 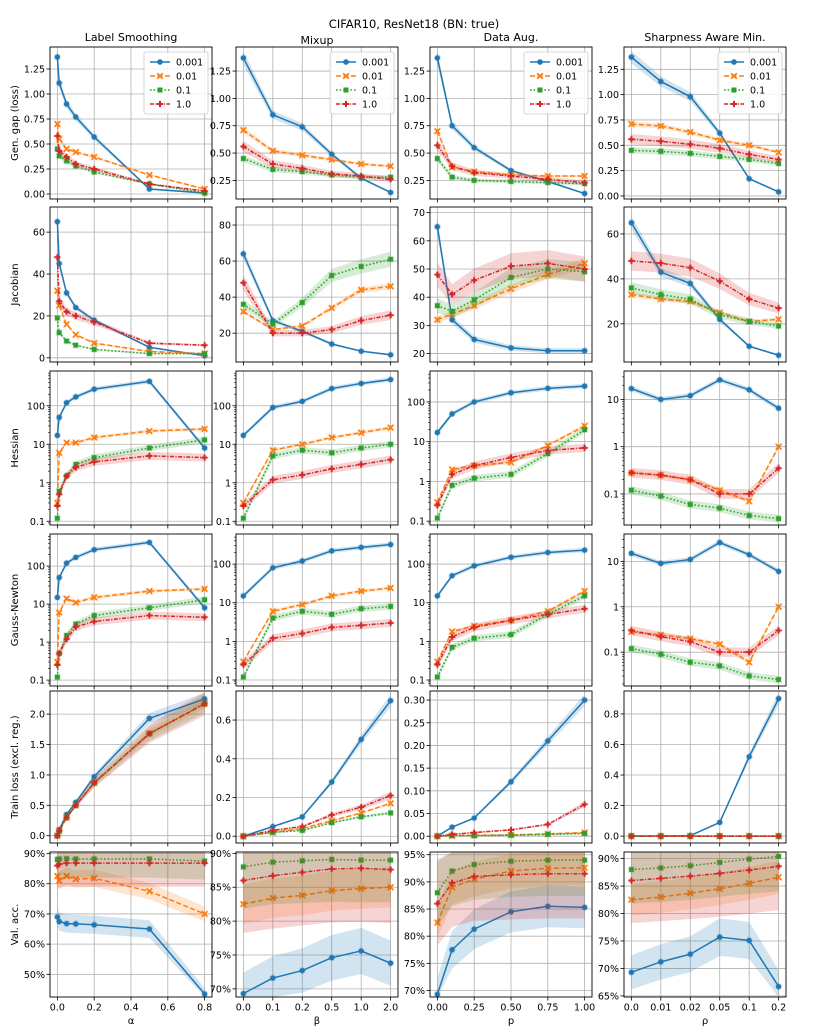 I want to click on series-line-1.0, so click(x=510, y=888).